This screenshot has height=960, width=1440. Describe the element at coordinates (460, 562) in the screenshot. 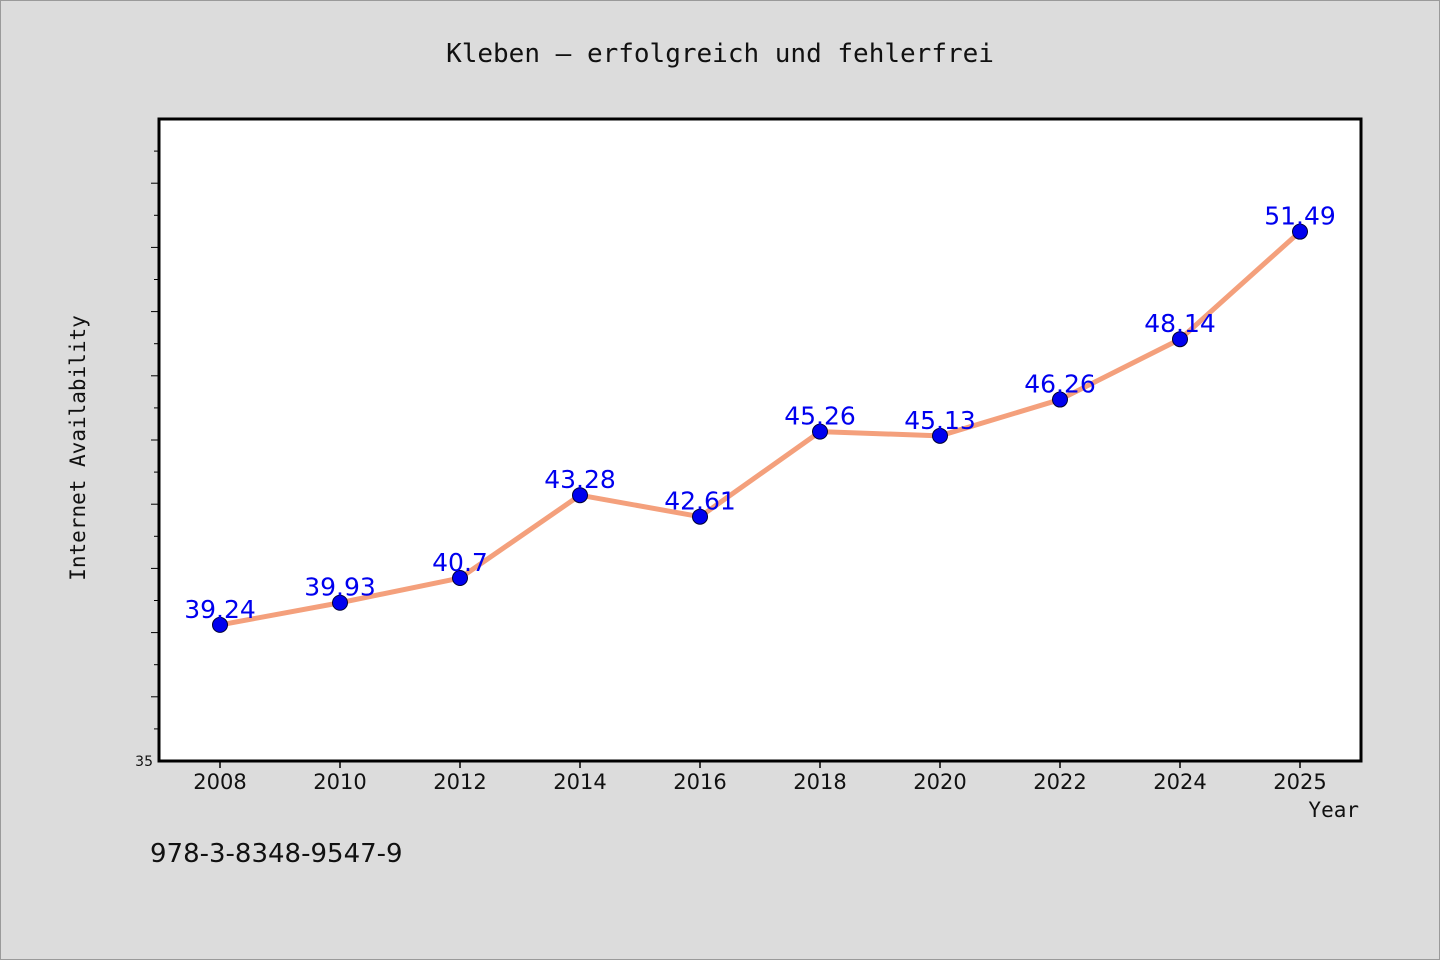

I see `data-label: 40.7` at that location.